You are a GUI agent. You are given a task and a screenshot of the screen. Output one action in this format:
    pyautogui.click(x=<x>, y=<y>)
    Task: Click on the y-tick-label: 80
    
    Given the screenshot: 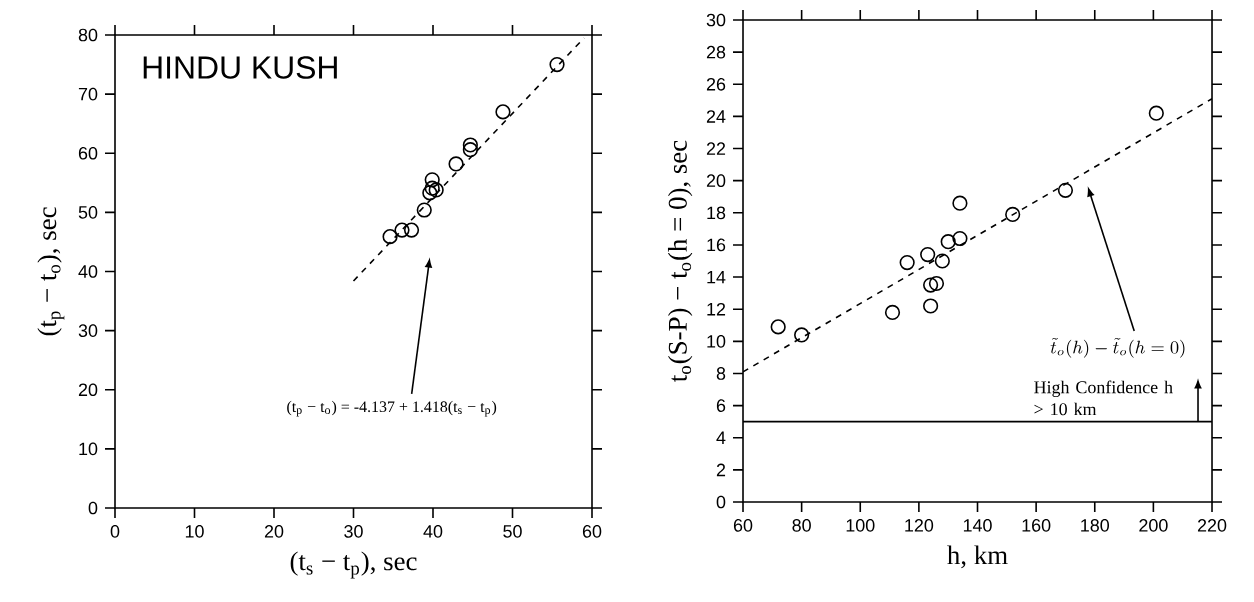 What is the action you would take?
    pyautogui.click(x=88, y=35)
    